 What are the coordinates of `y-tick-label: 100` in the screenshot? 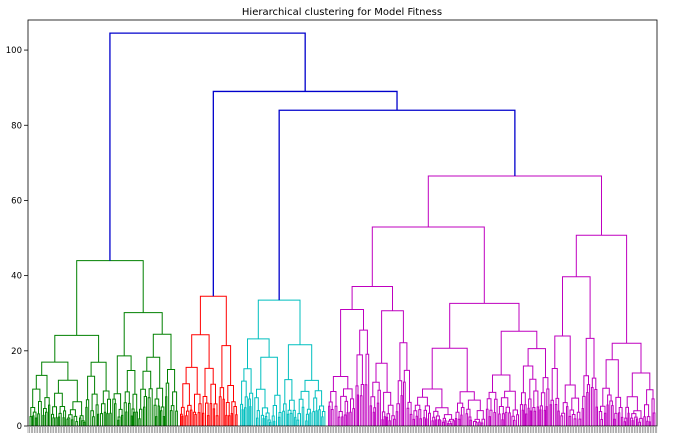 It's located at (14, 51).